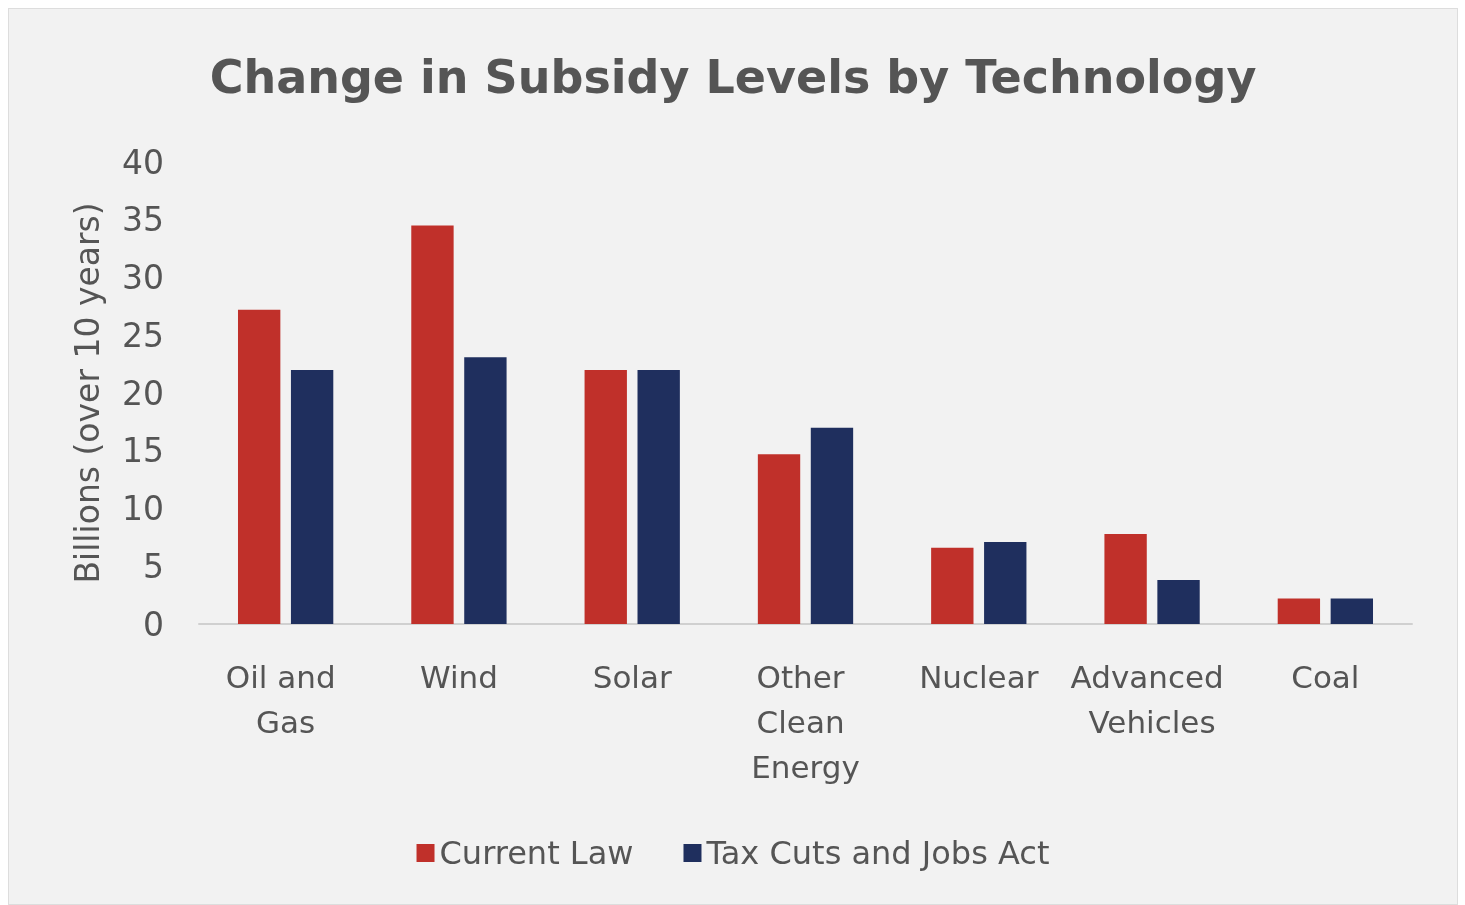 The width and height of the screenshot is (1465, 905). I want to click on y-tick-label: 0, so click(153, 624).